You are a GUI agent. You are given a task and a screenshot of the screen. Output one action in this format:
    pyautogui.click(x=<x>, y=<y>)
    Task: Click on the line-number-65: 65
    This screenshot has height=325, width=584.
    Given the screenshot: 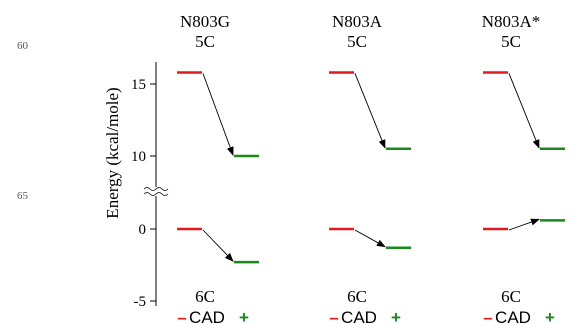 What is the action you would take?
    pyautogui.click(x=23, y=196)
    